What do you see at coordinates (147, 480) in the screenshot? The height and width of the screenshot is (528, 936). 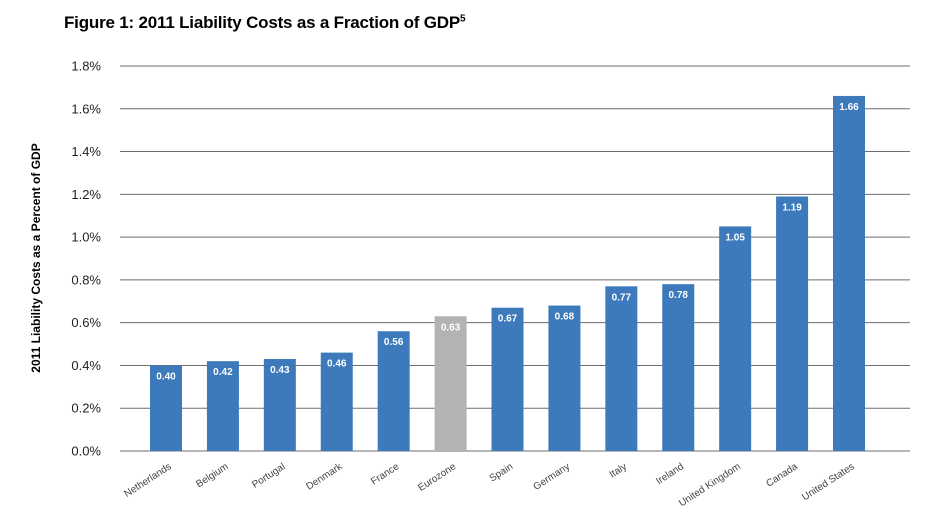 I see `x-tick-label: Netherlands` at bounding box center [147, 480].